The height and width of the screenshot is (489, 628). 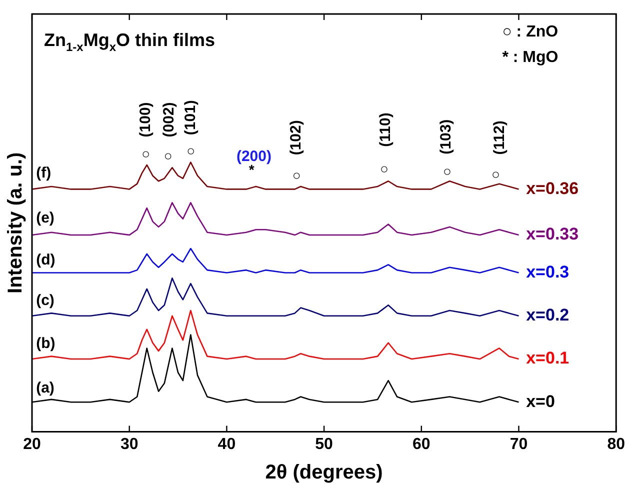 What do you see at coordinates (227, 444) in the screenshot?
I see `x-tick-label: 40` at bounding box center [227, 444].